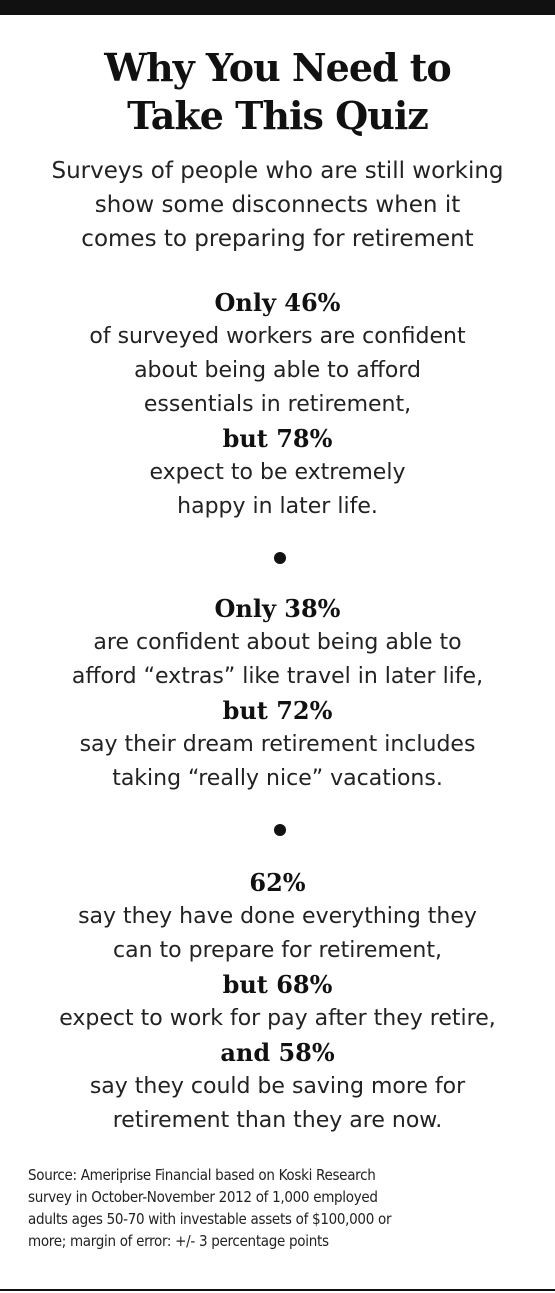 This screenshot has height=1293, width=555. I want to click on subtitle-line-2: show some disconnects when it, so click(277, 205).